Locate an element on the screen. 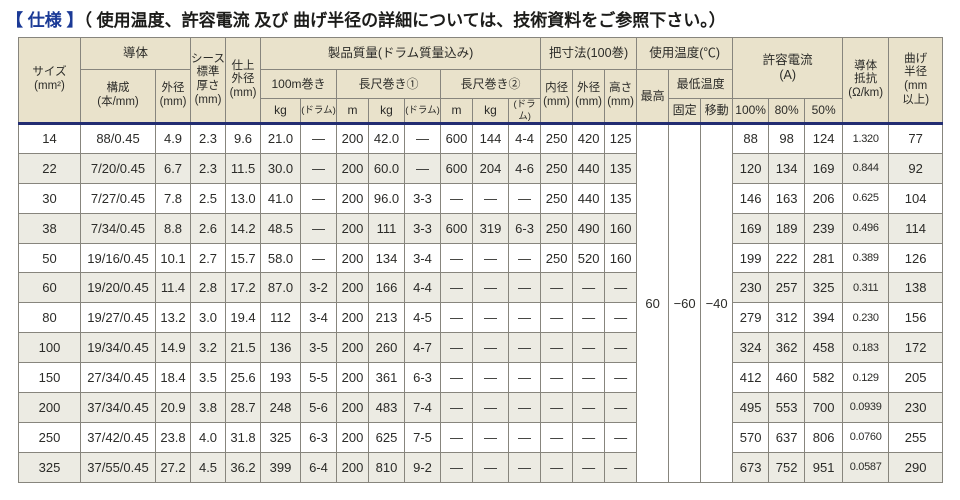  table-cell: 810 is located at coordinates (387, 467).